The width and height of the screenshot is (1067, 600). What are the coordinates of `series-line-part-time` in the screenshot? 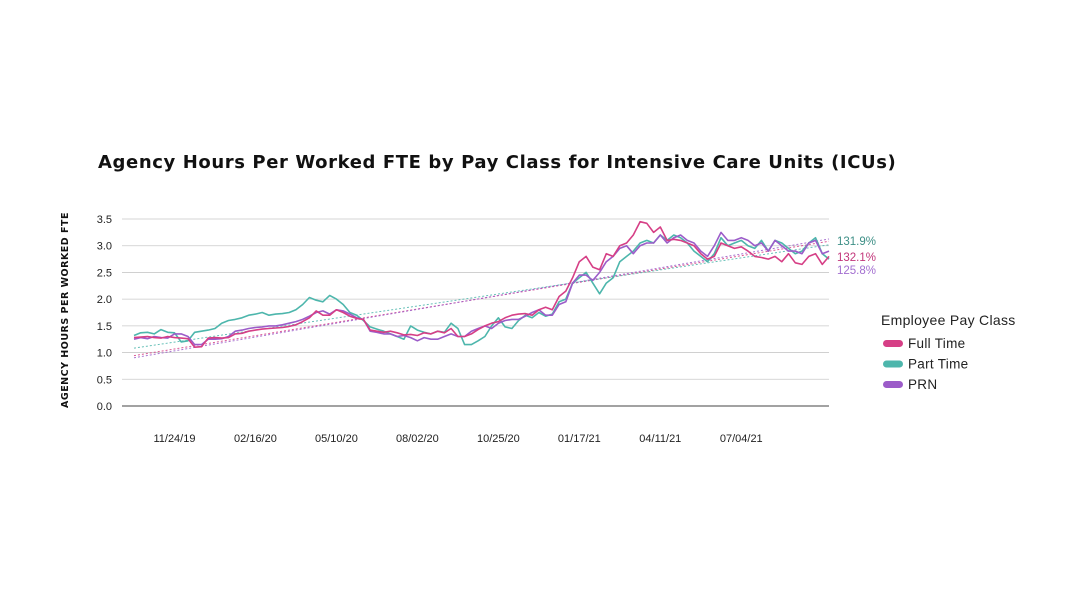 It's located at (481, 290).